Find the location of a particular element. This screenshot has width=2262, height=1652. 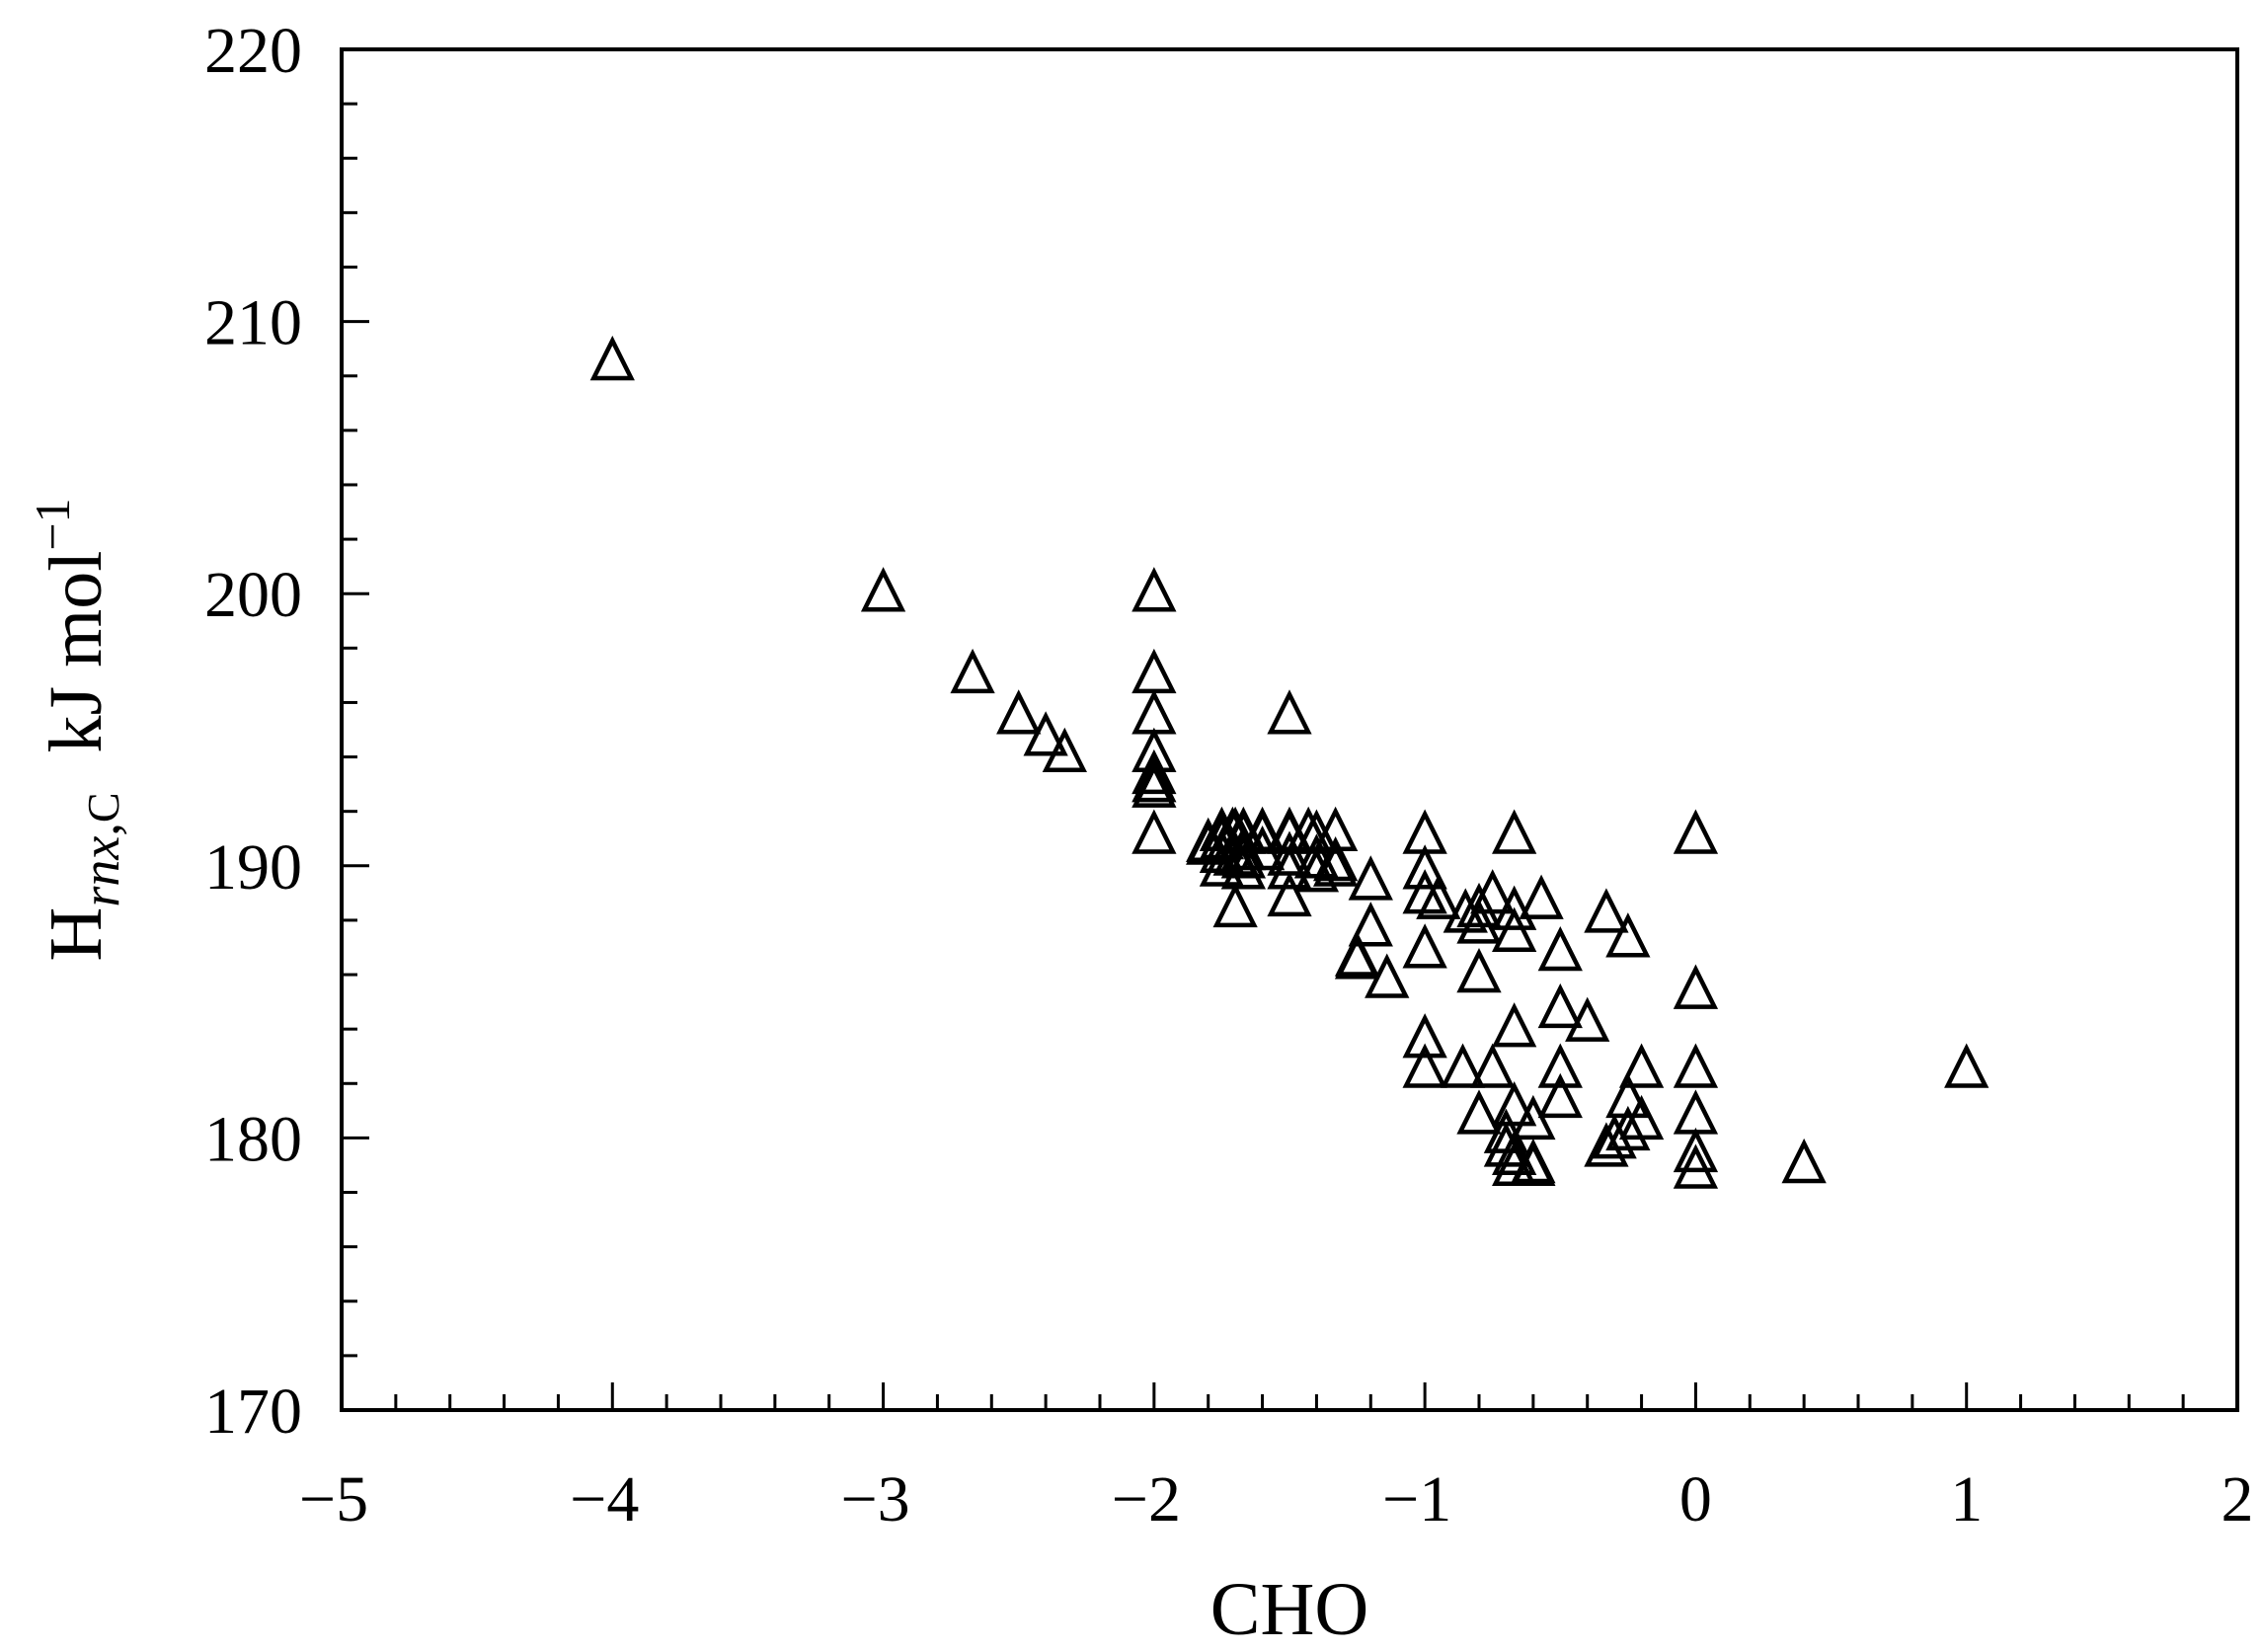

x-axis-title: CHO is located at coordinates (1289, 1609).